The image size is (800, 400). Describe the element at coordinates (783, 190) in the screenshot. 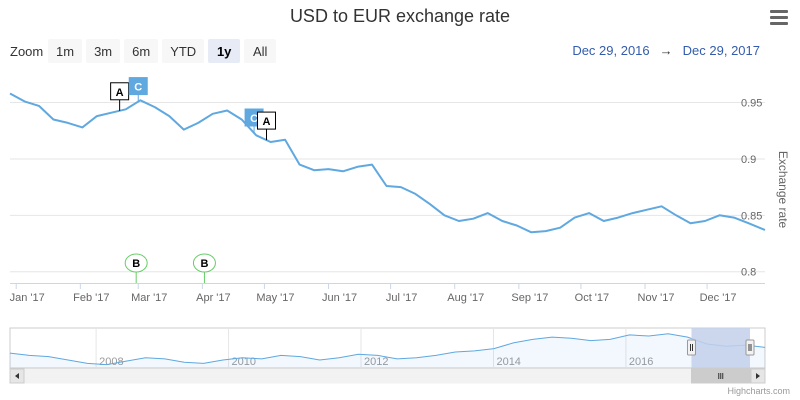

I see `y-axis-title: Exchange rate` at that location.